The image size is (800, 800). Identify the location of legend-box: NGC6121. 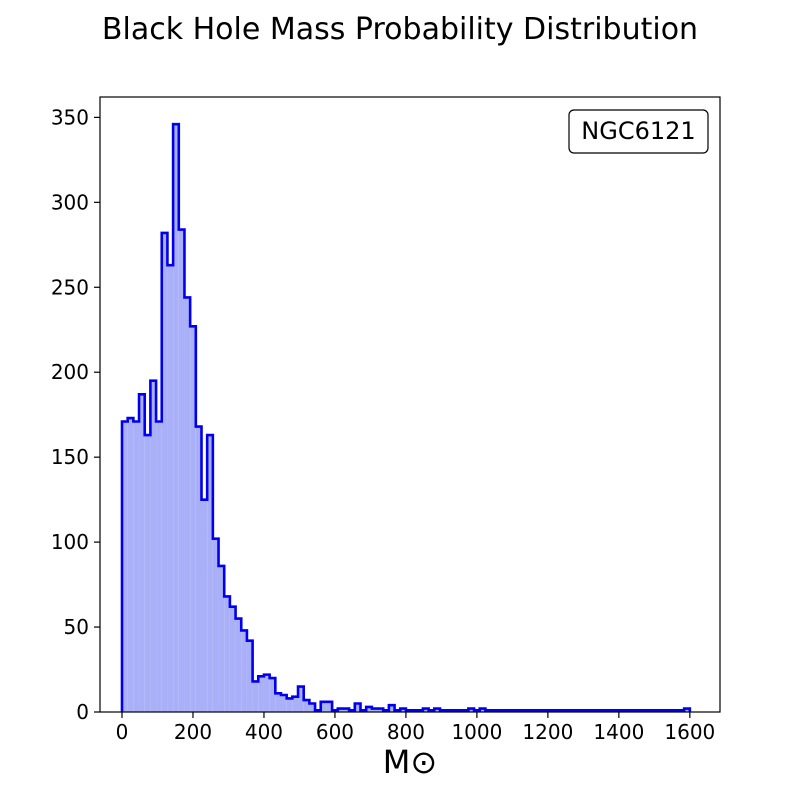
(638, 131).